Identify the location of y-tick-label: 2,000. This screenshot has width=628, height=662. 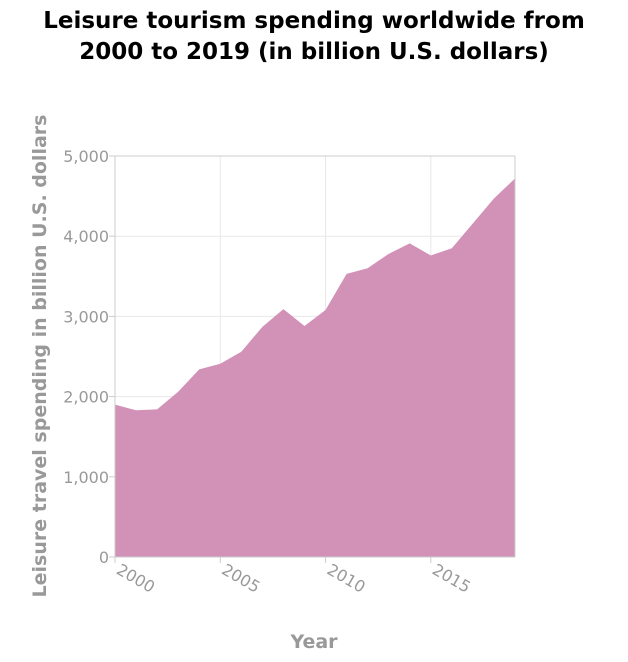
(86, 397).